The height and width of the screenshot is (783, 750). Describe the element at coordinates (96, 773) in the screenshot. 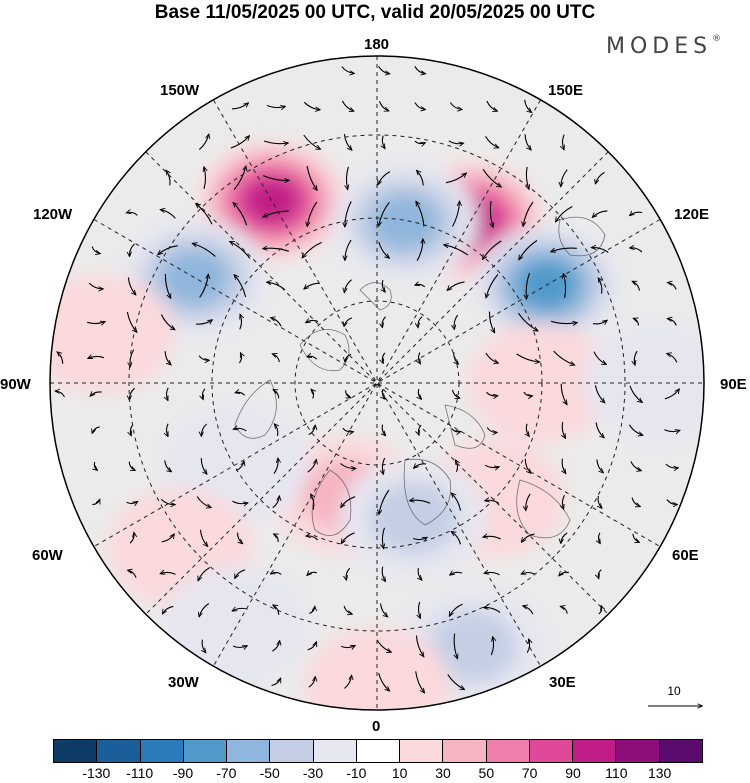

I see `colorbar-tick-label: -130` at that location.